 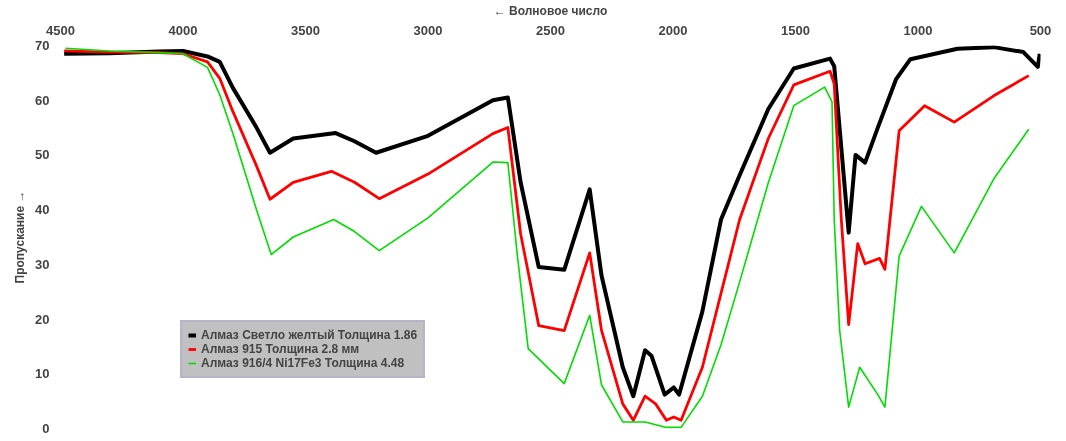 I want to click on y-tick-label: 0, so click(x=46, y=428).